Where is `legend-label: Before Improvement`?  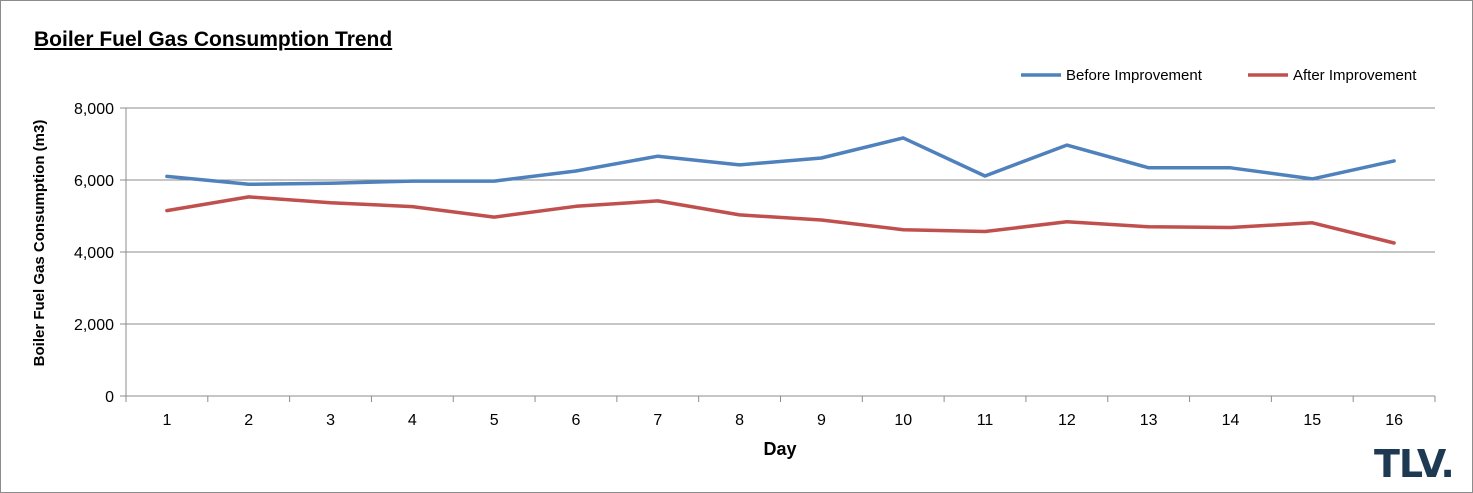
legend-label: Before Improvement is located at coordinates (1134, 75).